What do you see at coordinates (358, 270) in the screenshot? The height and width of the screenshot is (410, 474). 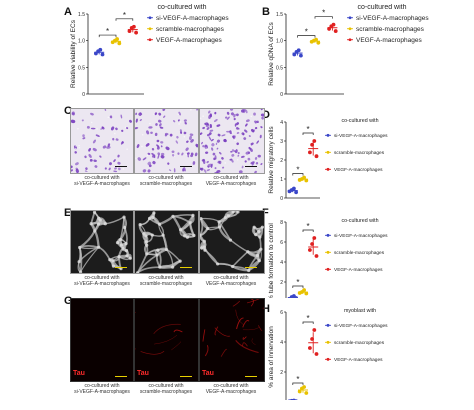 I see `legend-item: VEGF-A-macrophages` at bounding box center [358, 270].